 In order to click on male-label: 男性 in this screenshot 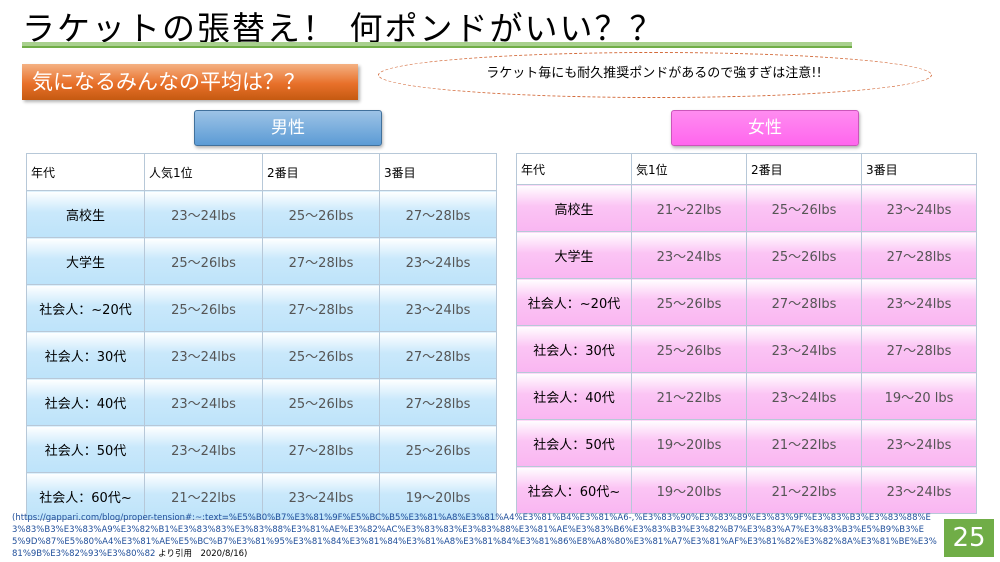, I will do `click(288, 128)`.